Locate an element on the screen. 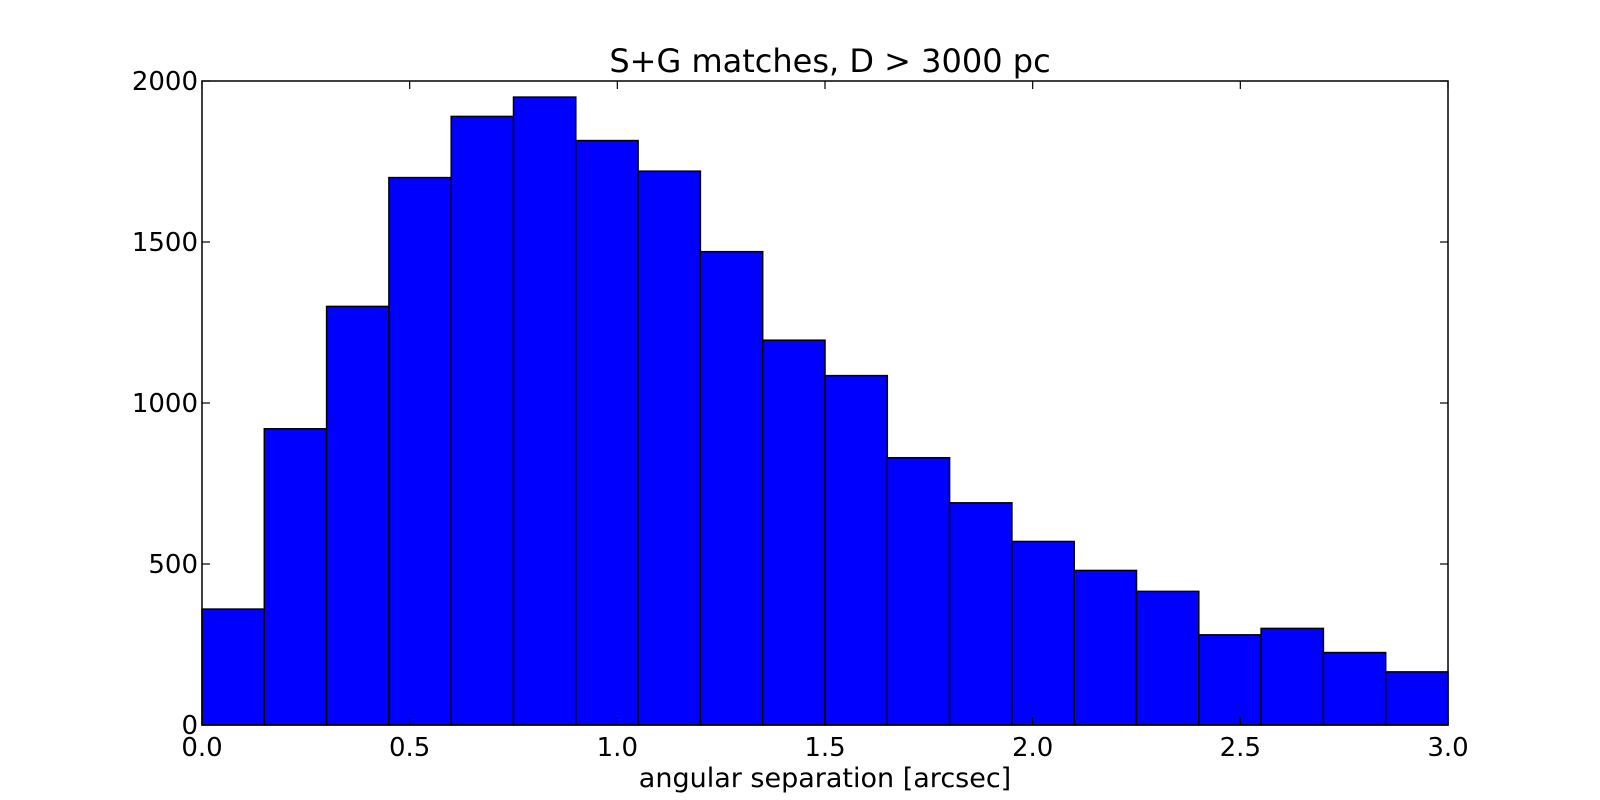 The width and height of the screenshot is (1600, 800). x-tick-label: 1.0 is located at coordinates (617, 748).